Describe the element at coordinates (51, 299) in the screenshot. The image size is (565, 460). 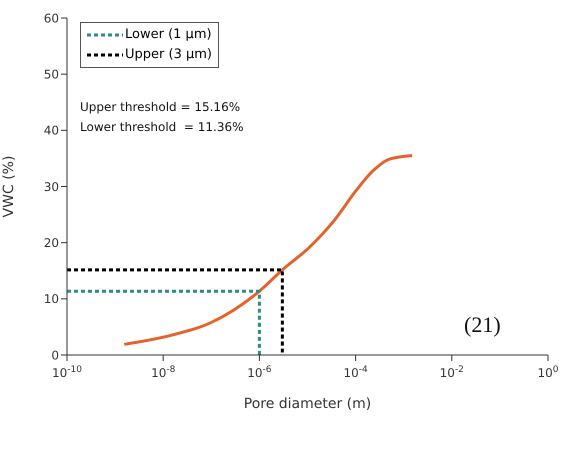
I see `y-tick-label: 10` at that location.